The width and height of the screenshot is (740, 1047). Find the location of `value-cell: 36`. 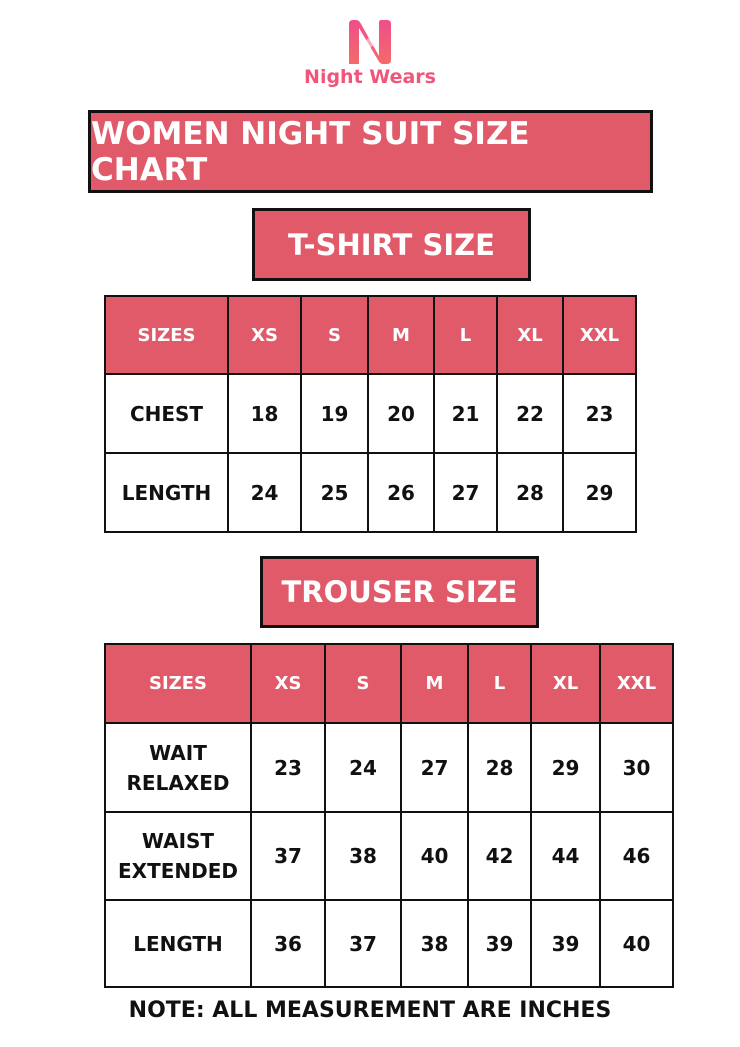

value-cell: 36 is located at coordinates (288, 943).